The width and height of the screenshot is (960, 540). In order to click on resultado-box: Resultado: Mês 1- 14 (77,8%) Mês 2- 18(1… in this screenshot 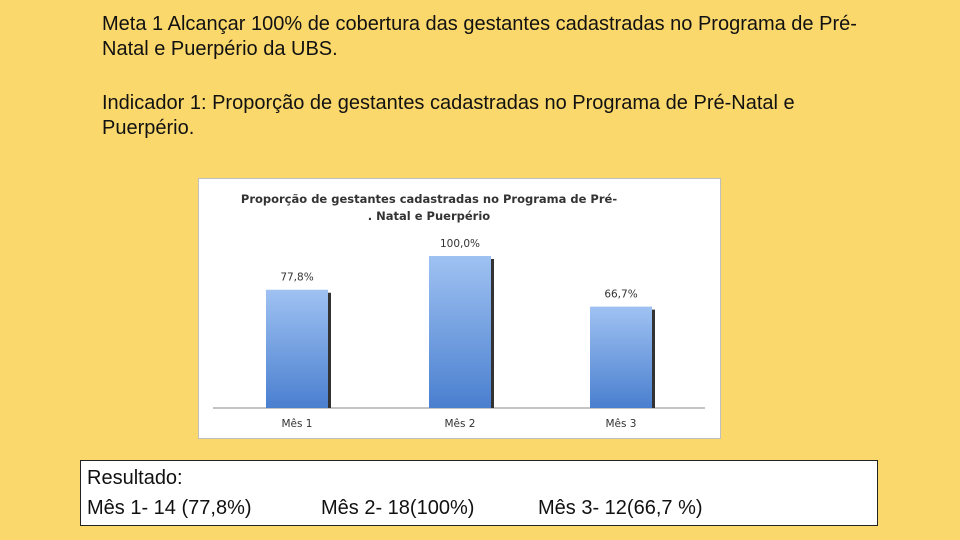, I will do `click(479, 493)`.